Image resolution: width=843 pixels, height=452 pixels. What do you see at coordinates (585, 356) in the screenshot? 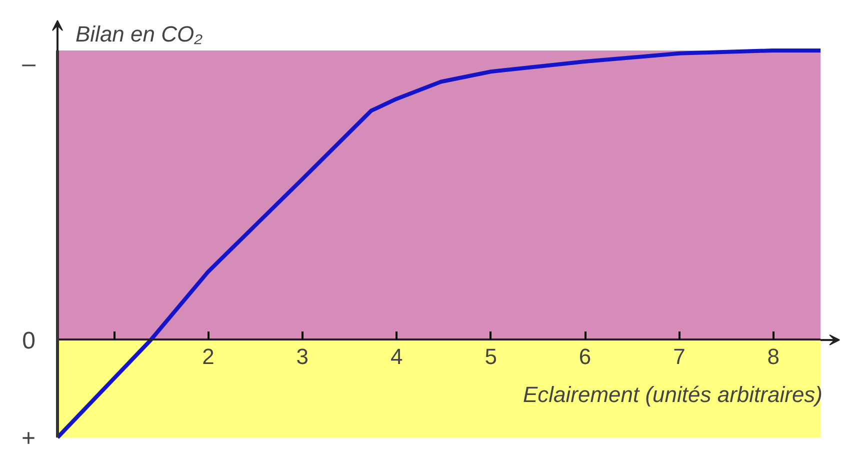
I see `x-tick-label: 6` at bounding box center [585, 356].